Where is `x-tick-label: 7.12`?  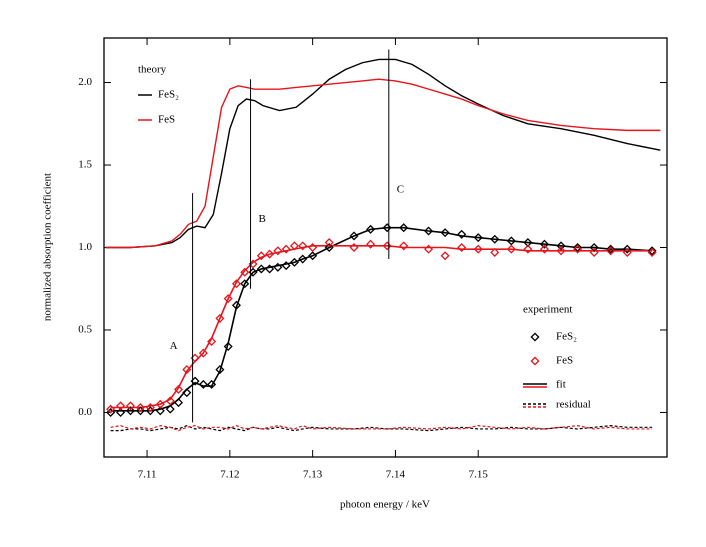
x-tick-label: 7.12 is located at coordinates (229, 475).